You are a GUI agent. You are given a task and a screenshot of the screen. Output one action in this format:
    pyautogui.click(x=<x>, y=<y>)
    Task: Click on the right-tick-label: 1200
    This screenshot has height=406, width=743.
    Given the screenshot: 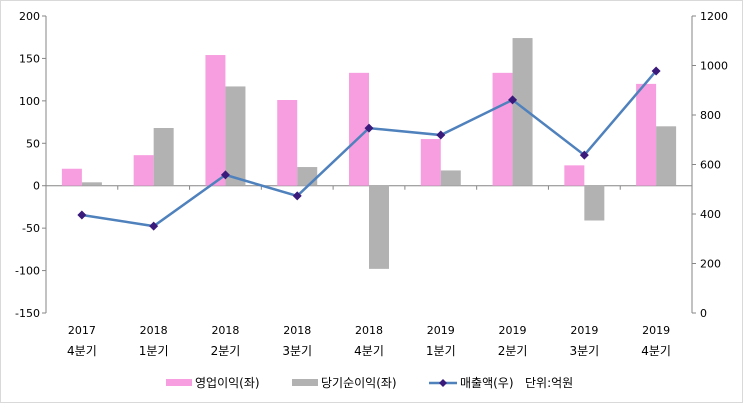 What is the action you would take?
    pyautogui.click(x=714, y=16)
    